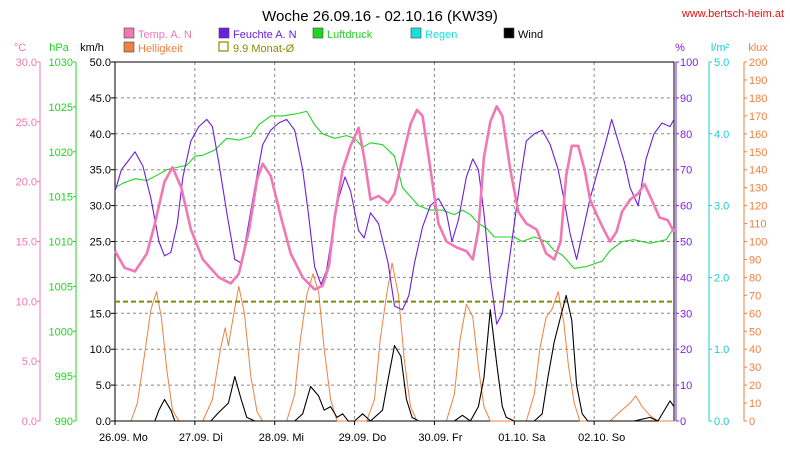  Describe the element at coordinates (601, 438) in the screenshot. I see `x-tick-label: 02.10. So` at that location.